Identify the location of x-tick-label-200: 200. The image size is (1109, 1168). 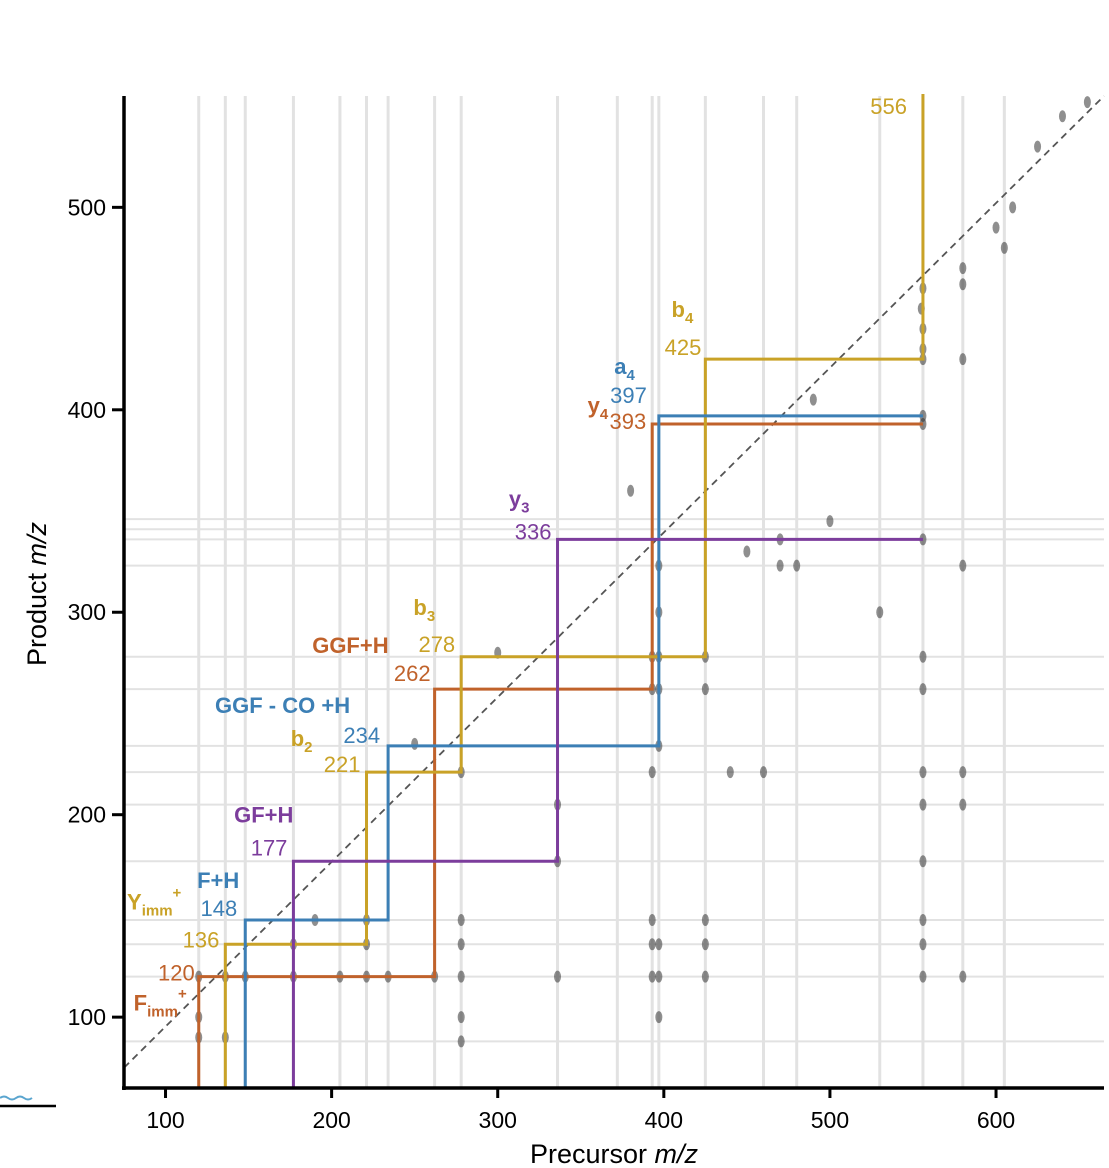
(331, 1120).